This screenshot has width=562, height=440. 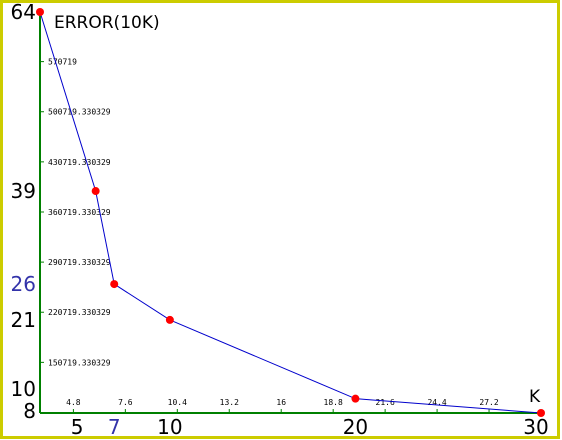 What do you see at coordinates (169, 427) in the screenshot?
I see `x-major-label-2: 10` at bounding box center [169, 427].